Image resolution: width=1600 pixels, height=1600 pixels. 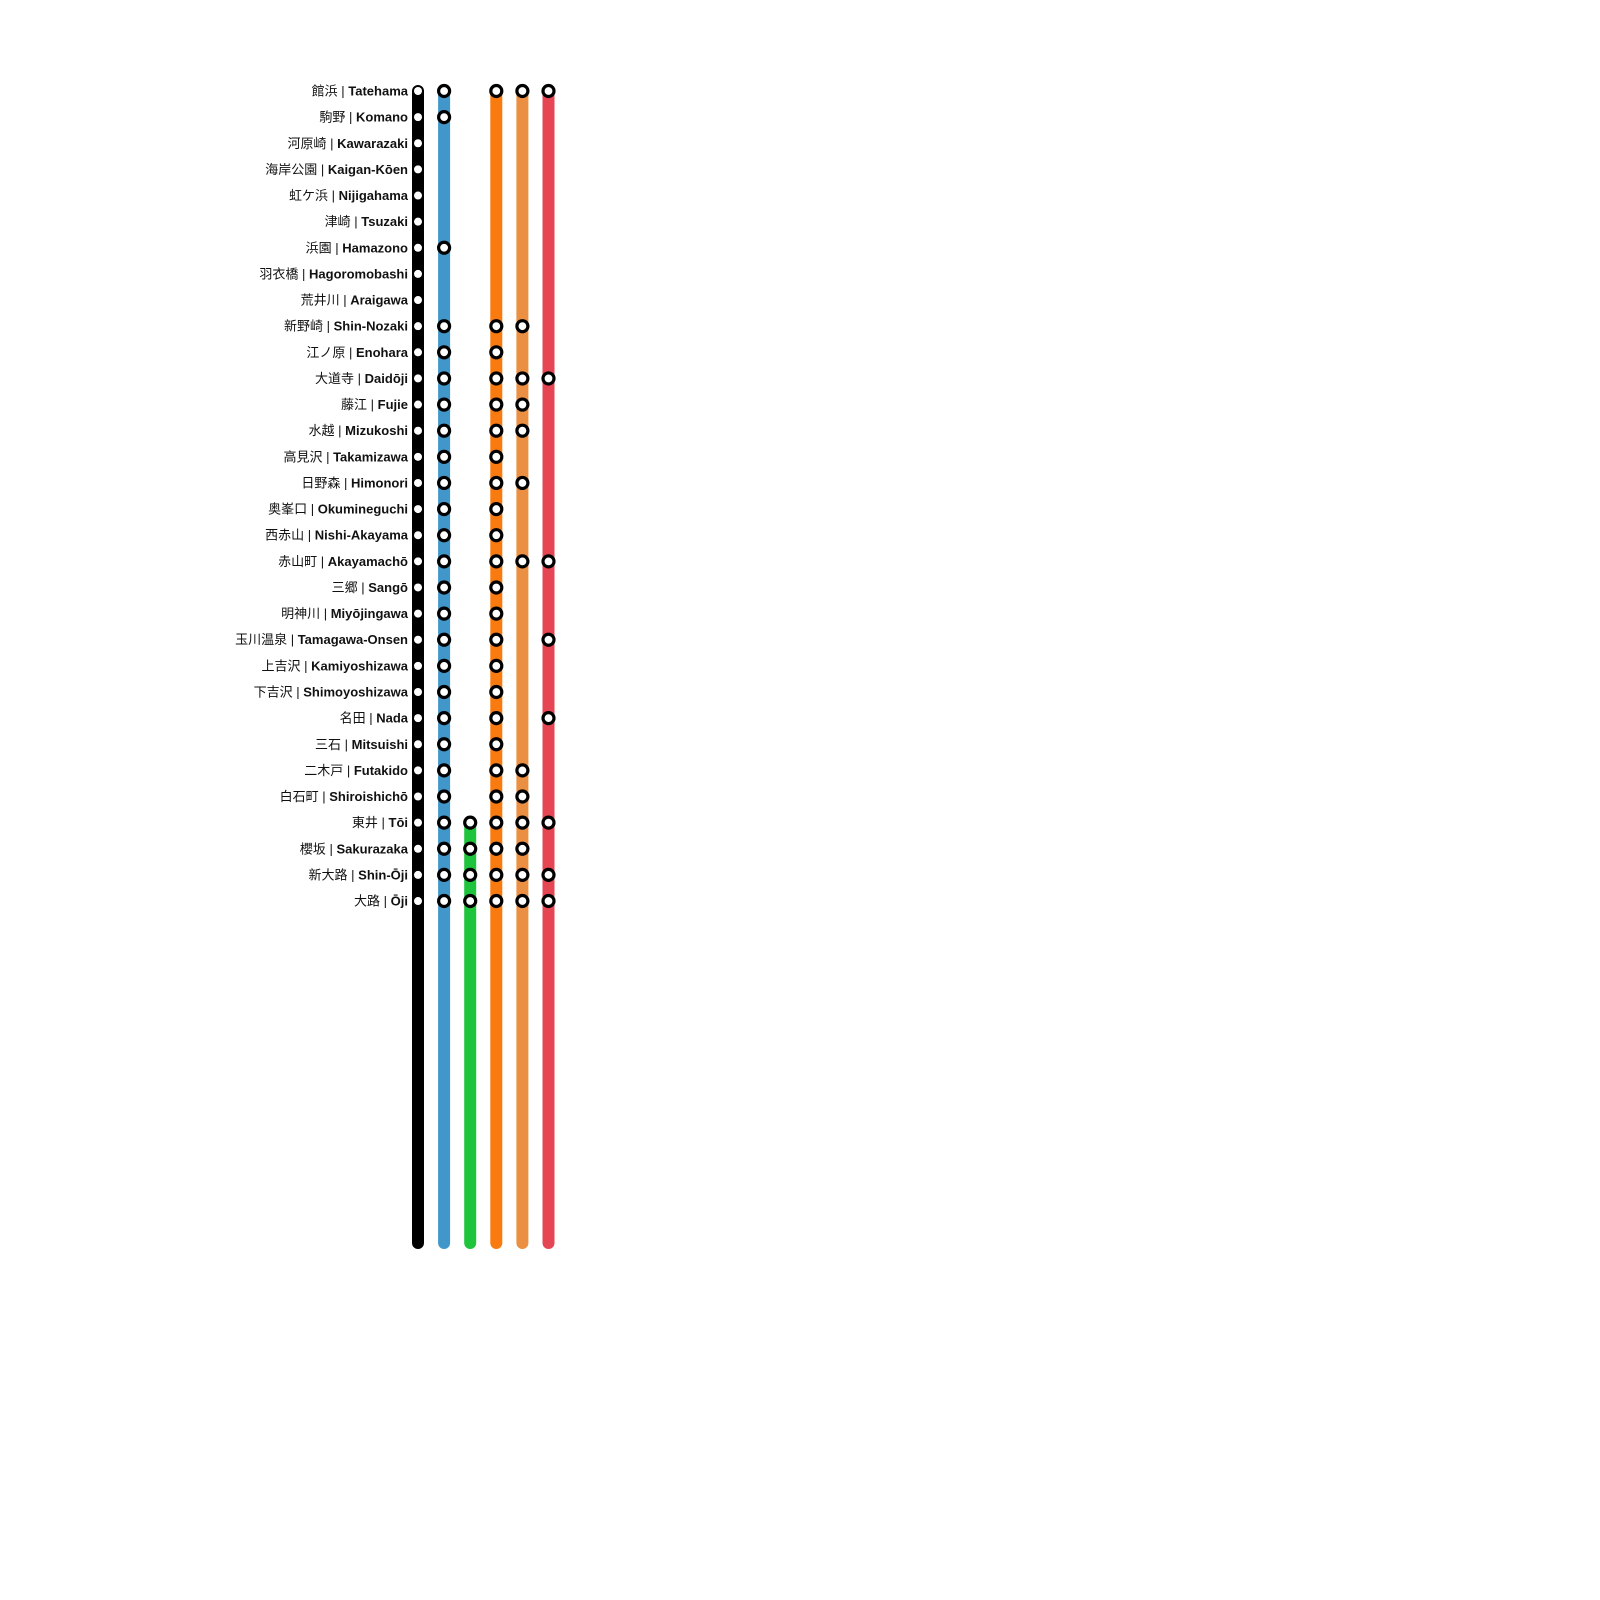 I want to click on station-name-ja: 名田, so click(x=353, y=718).